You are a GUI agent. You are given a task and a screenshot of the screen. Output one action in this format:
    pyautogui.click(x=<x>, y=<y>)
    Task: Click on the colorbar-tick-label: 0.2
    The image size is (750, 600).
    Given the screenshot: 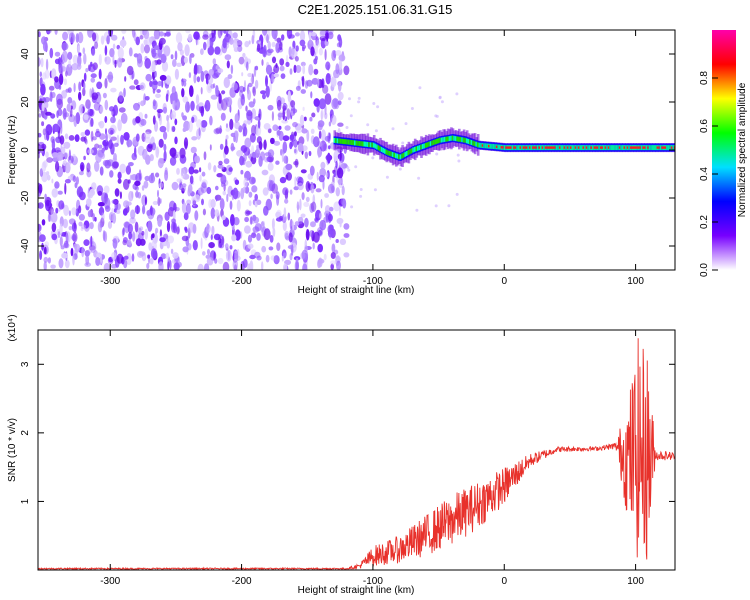 What is the action you would take?
    pyautogui.click(x=704, y=222)
    